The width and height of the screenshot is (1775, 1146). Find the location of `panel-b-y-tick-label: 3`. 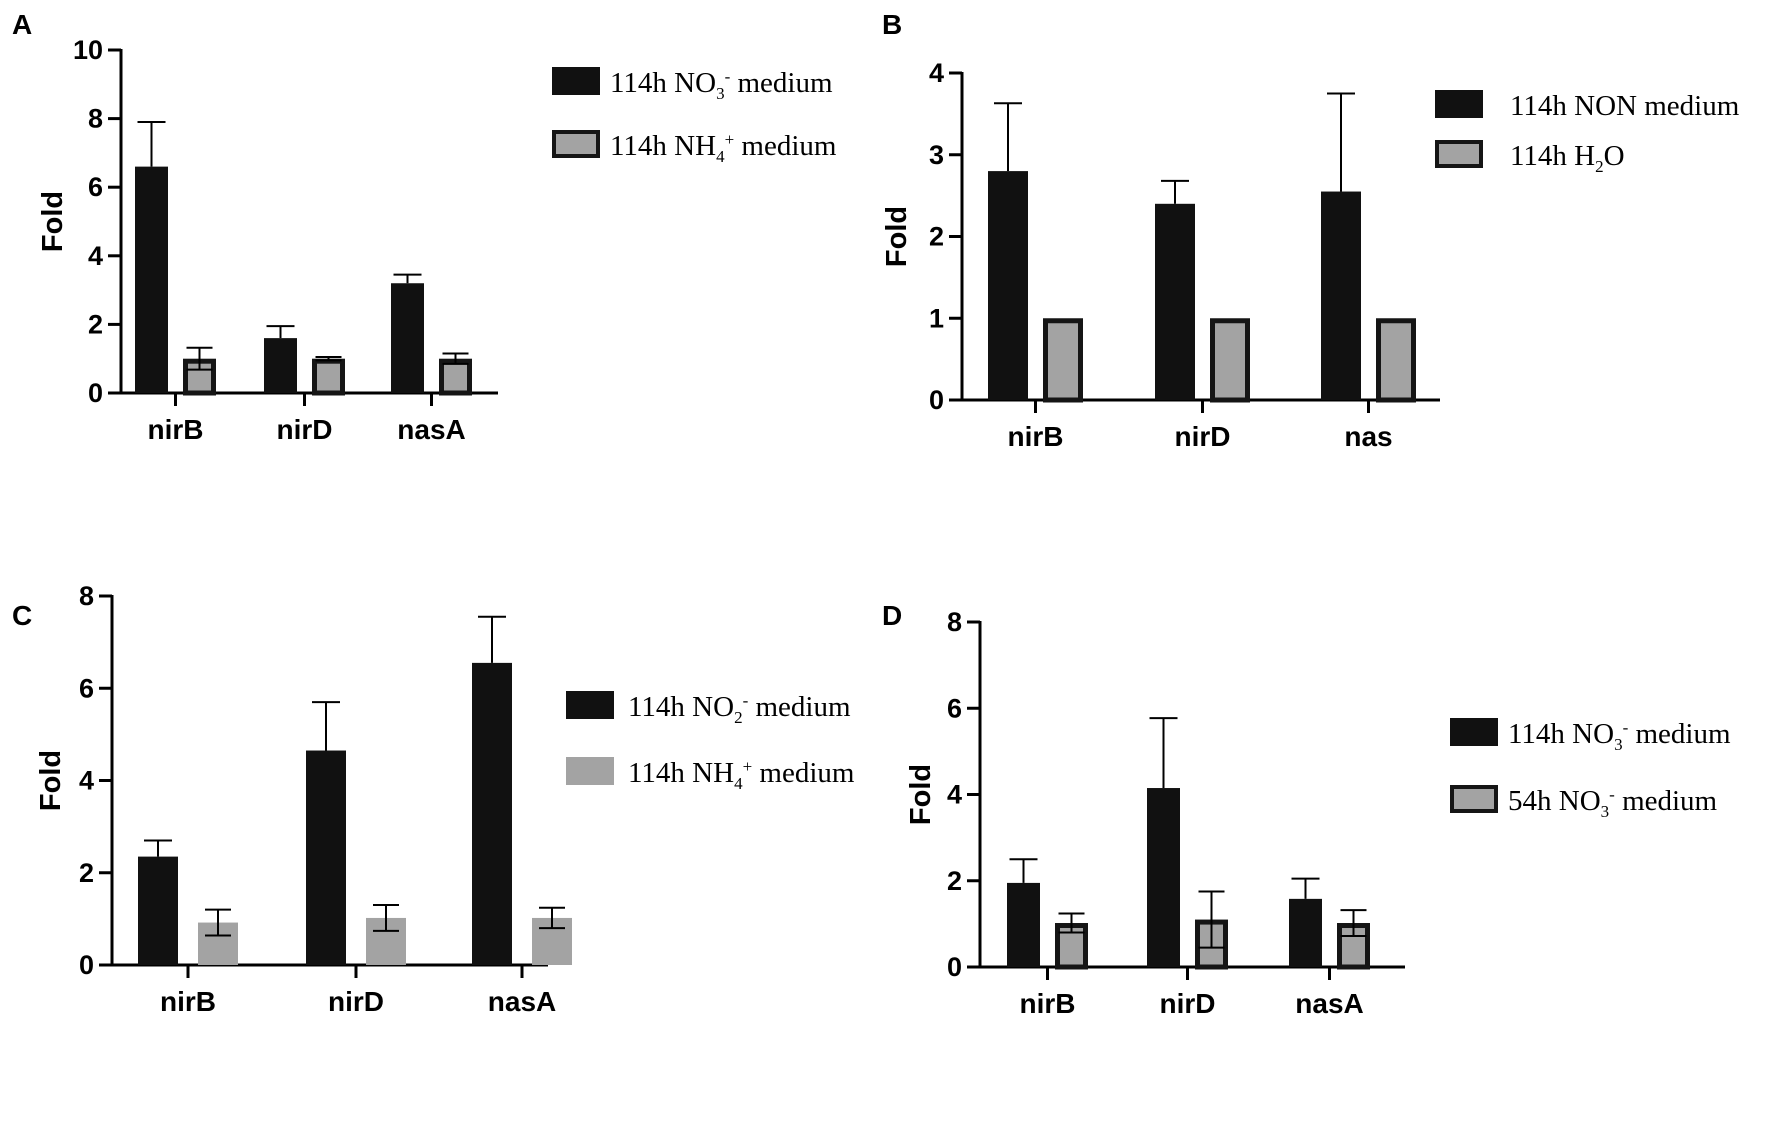

panel-b-y-tick-label: 3 is located at coordinates (936, 155).